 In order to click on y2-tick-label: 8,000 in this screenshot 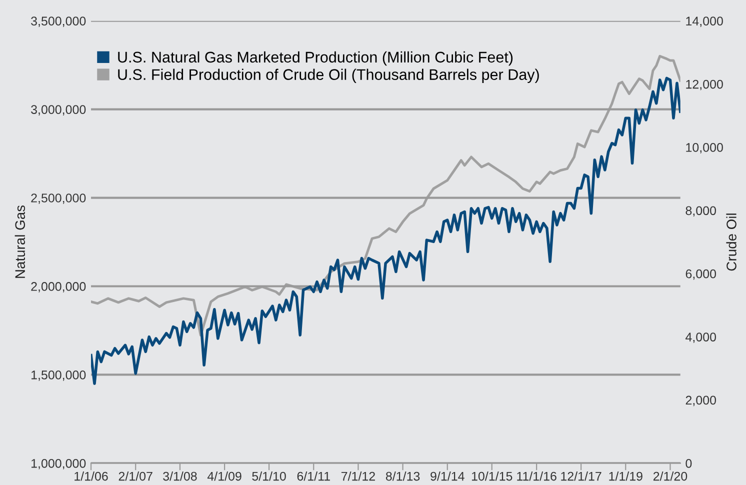, I will do `click(701, 211)`.